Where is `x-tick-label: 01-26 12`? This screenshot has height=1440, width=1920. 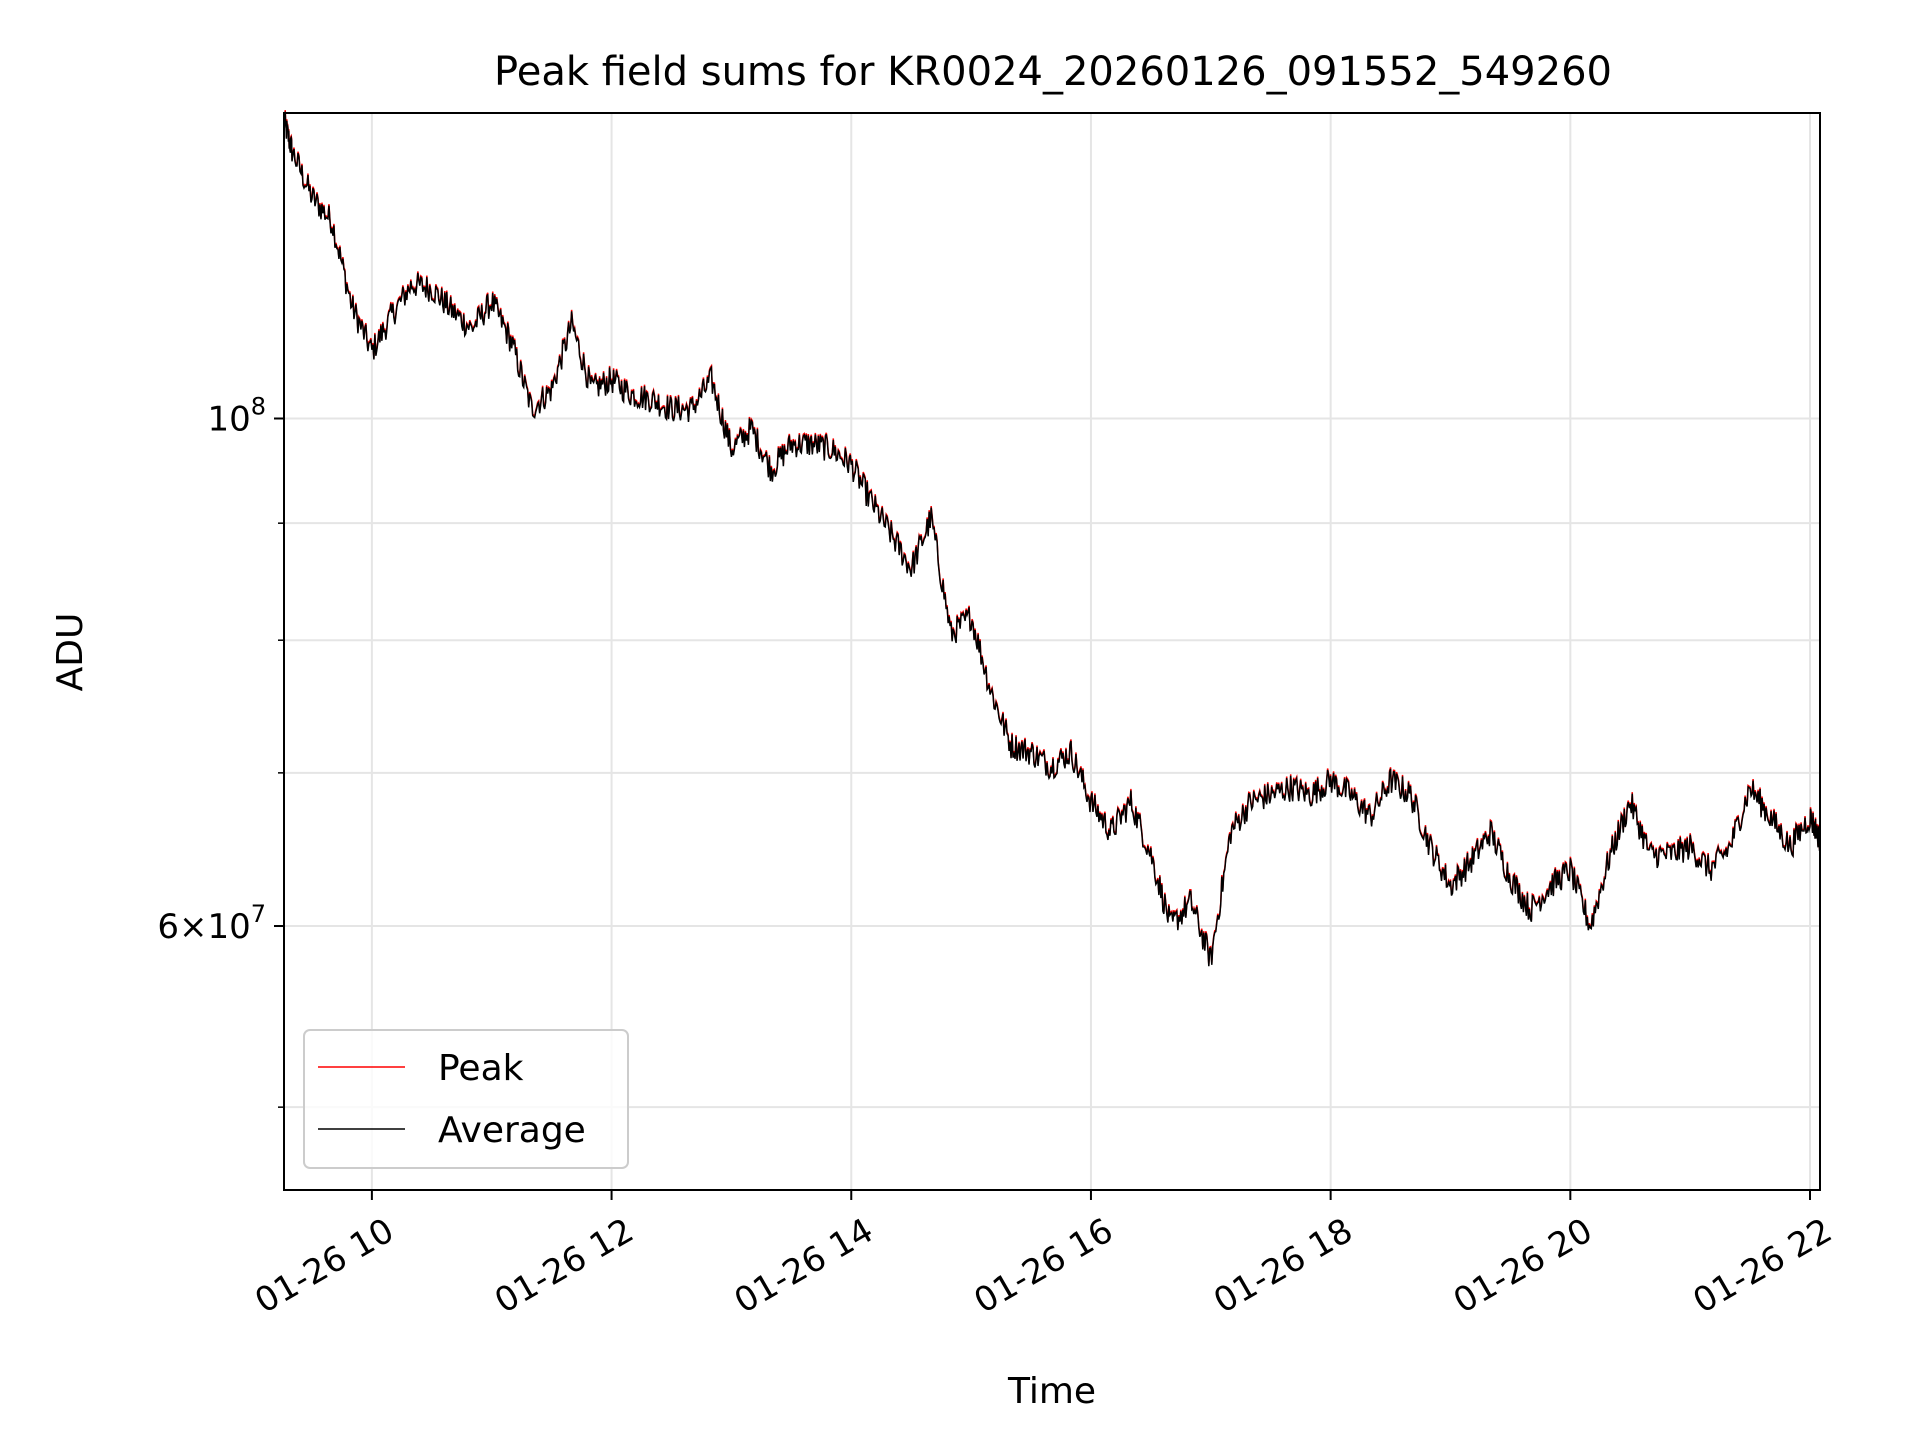
x-tick-label: 01-26 12 is located at coordinates (564, 1266).